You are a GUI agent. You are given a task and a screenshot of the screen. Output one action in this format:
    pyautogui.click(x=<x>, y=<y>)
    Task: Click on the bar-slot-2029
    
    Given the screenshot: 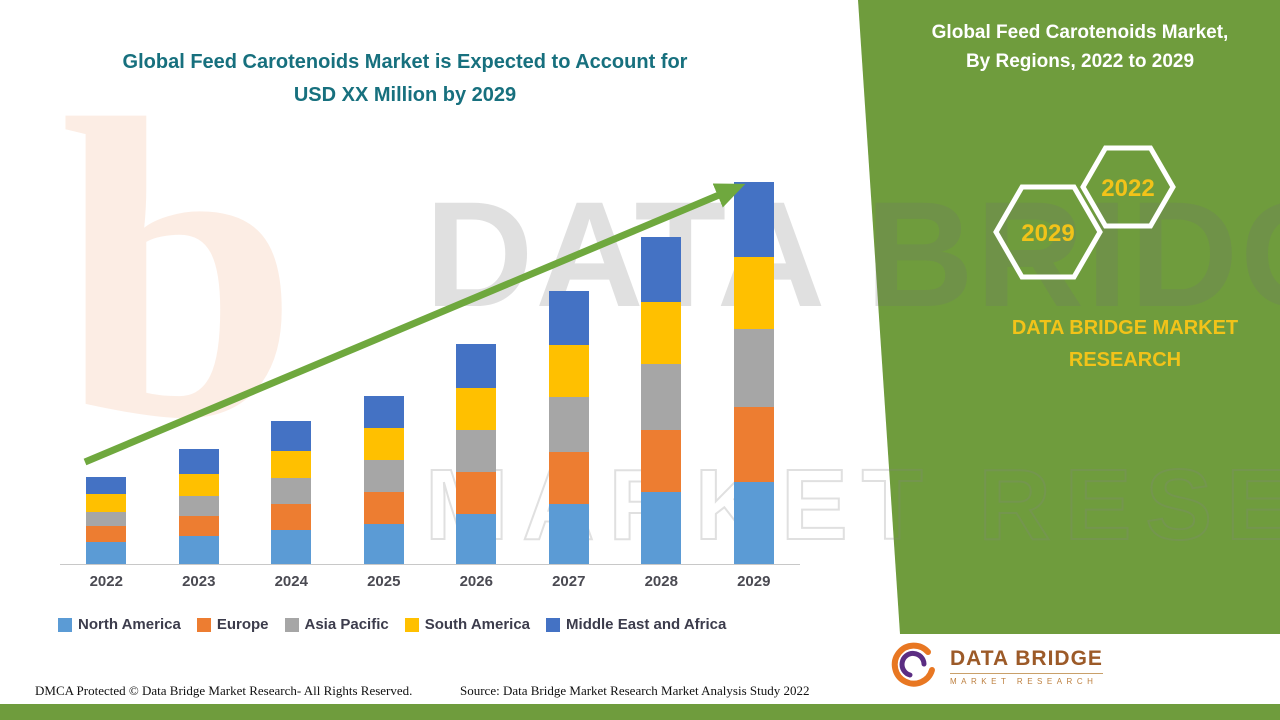 What is the action you would take?
    pyautogui.click(x=754, y=372)
    